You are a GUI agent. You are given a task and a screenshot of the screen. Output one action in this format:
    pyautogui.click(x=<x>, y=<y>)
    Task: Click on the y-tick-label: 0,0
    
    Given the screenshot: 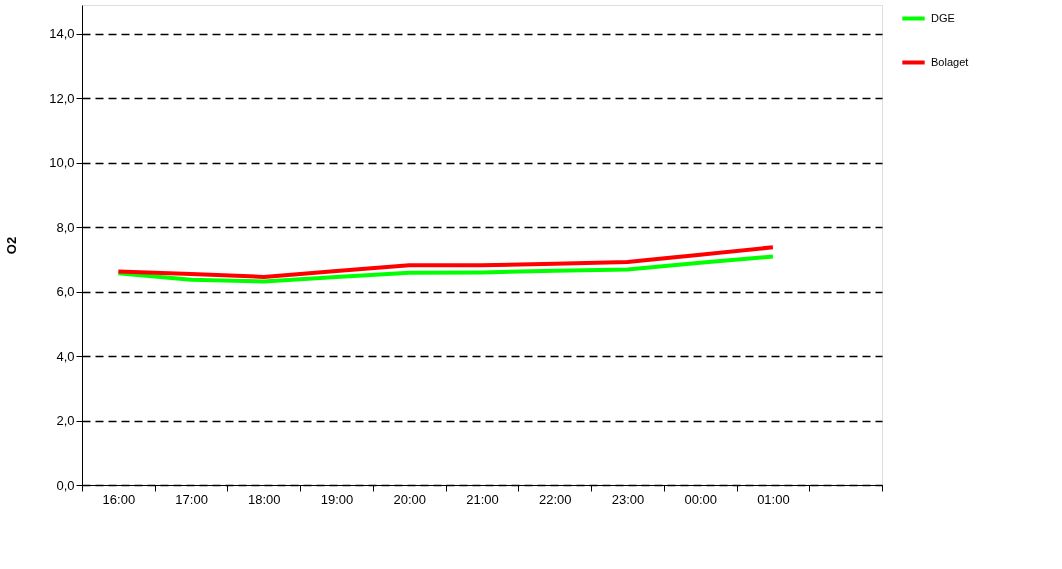 What is the action you would take?
    pyautogui.click(x=65, y=485)
    